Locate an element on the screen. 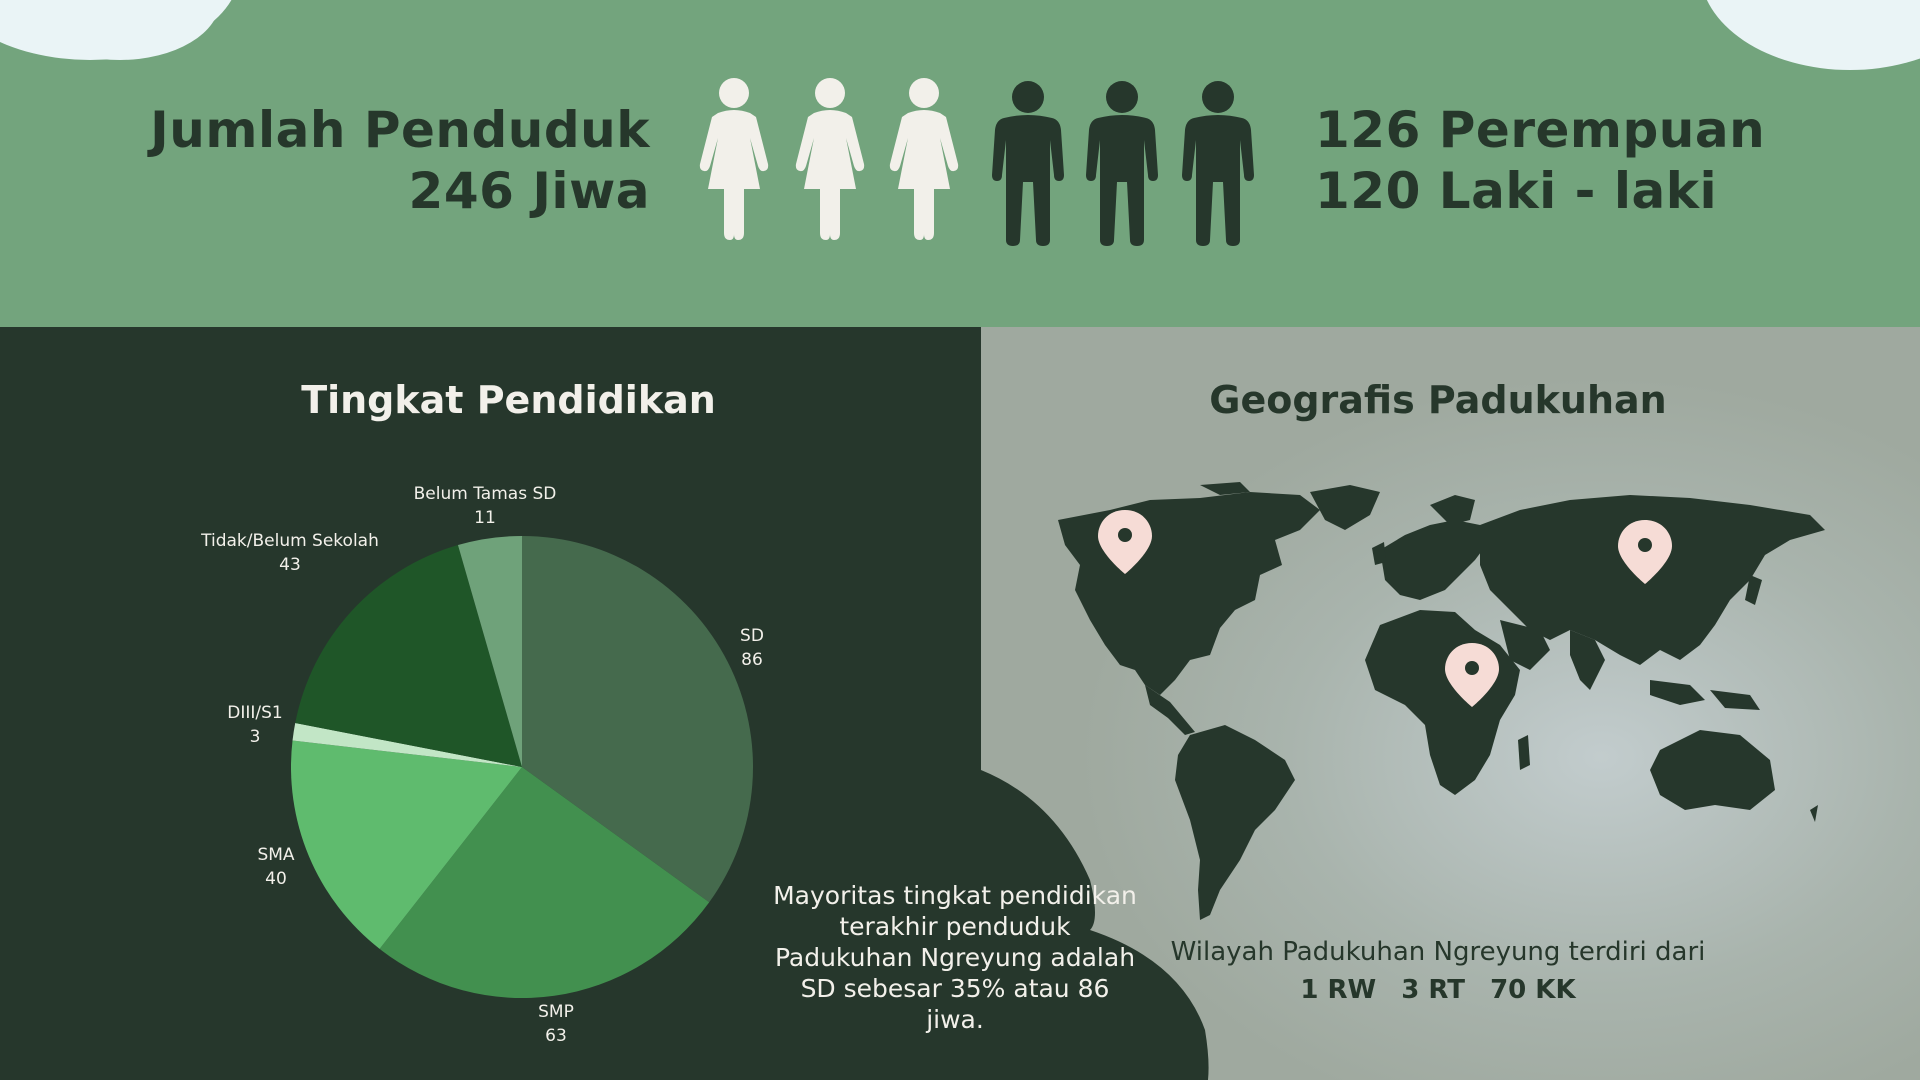  male-count: 120 Laki - laki is located at coordinates (1516, 191).